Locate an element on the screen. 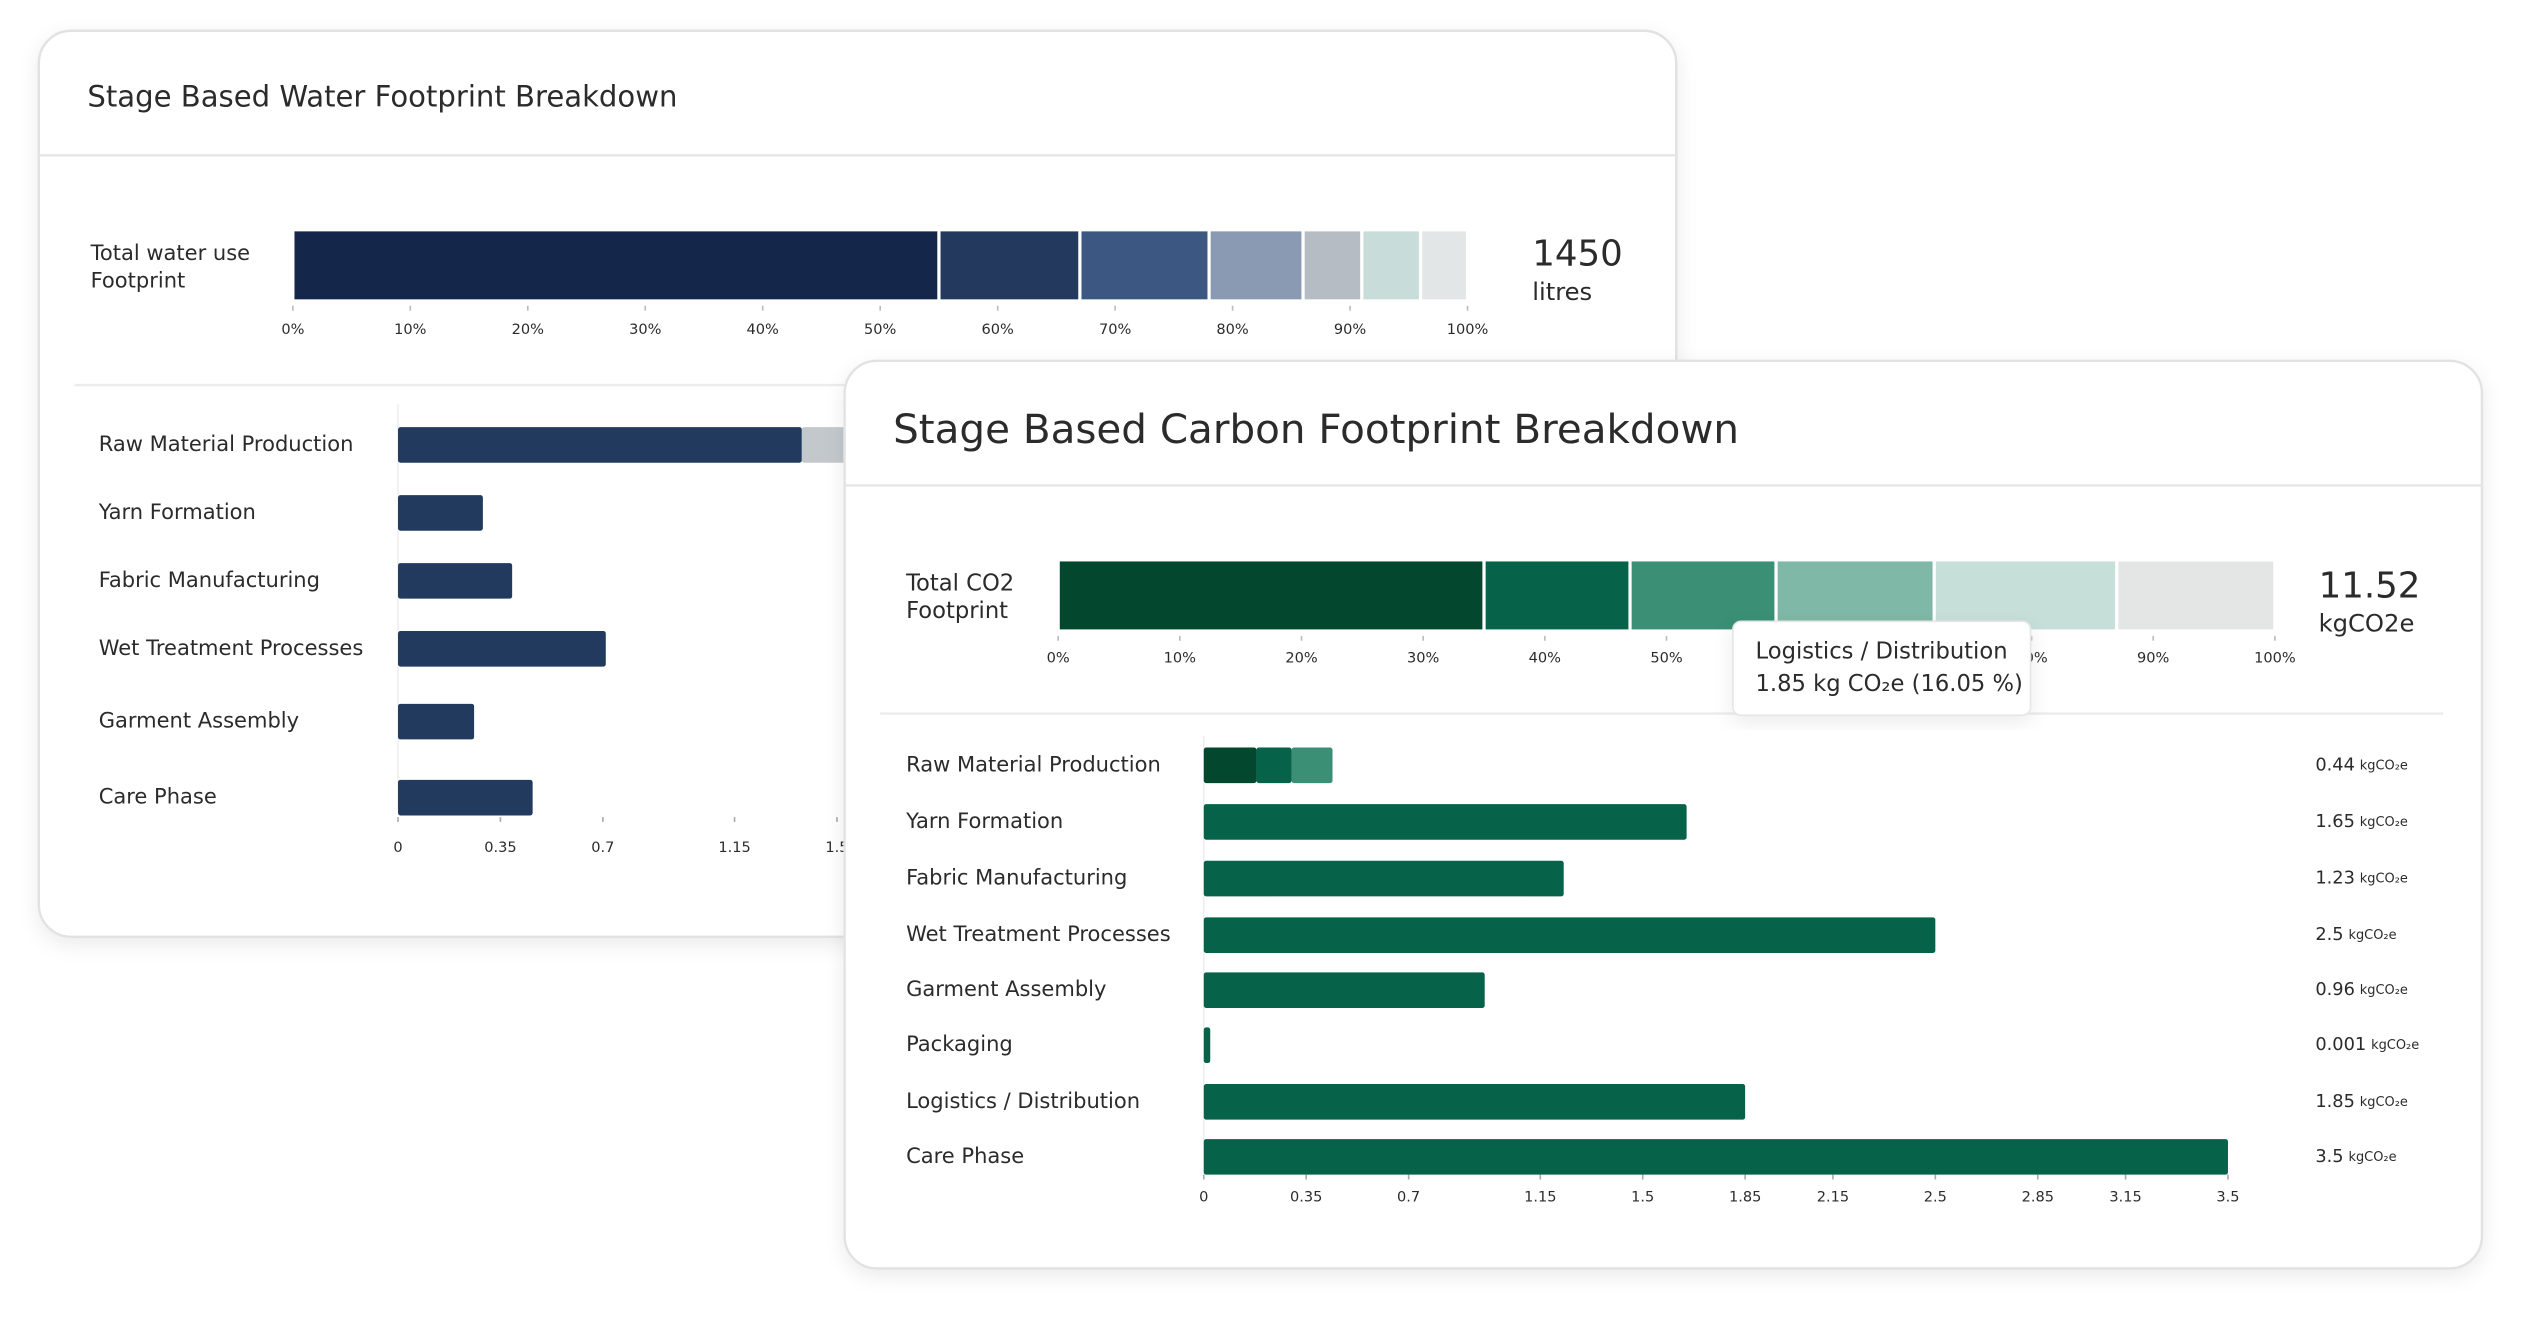  value-label: 2.5 kgCO₂e is located at coordinates (2355, 934).